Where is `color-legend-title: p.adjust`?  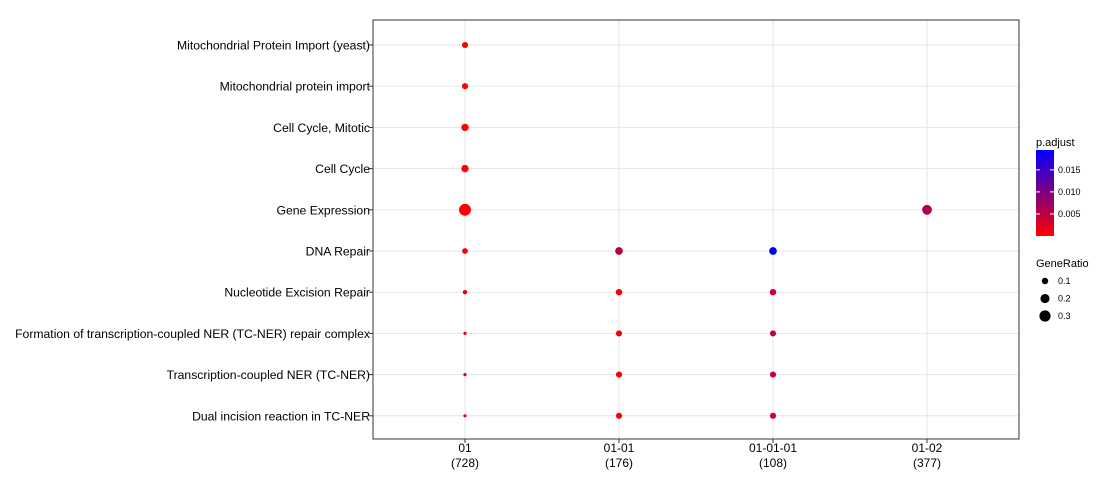 color-legend-title: p.adjust is located at coordinates (1055, 143).